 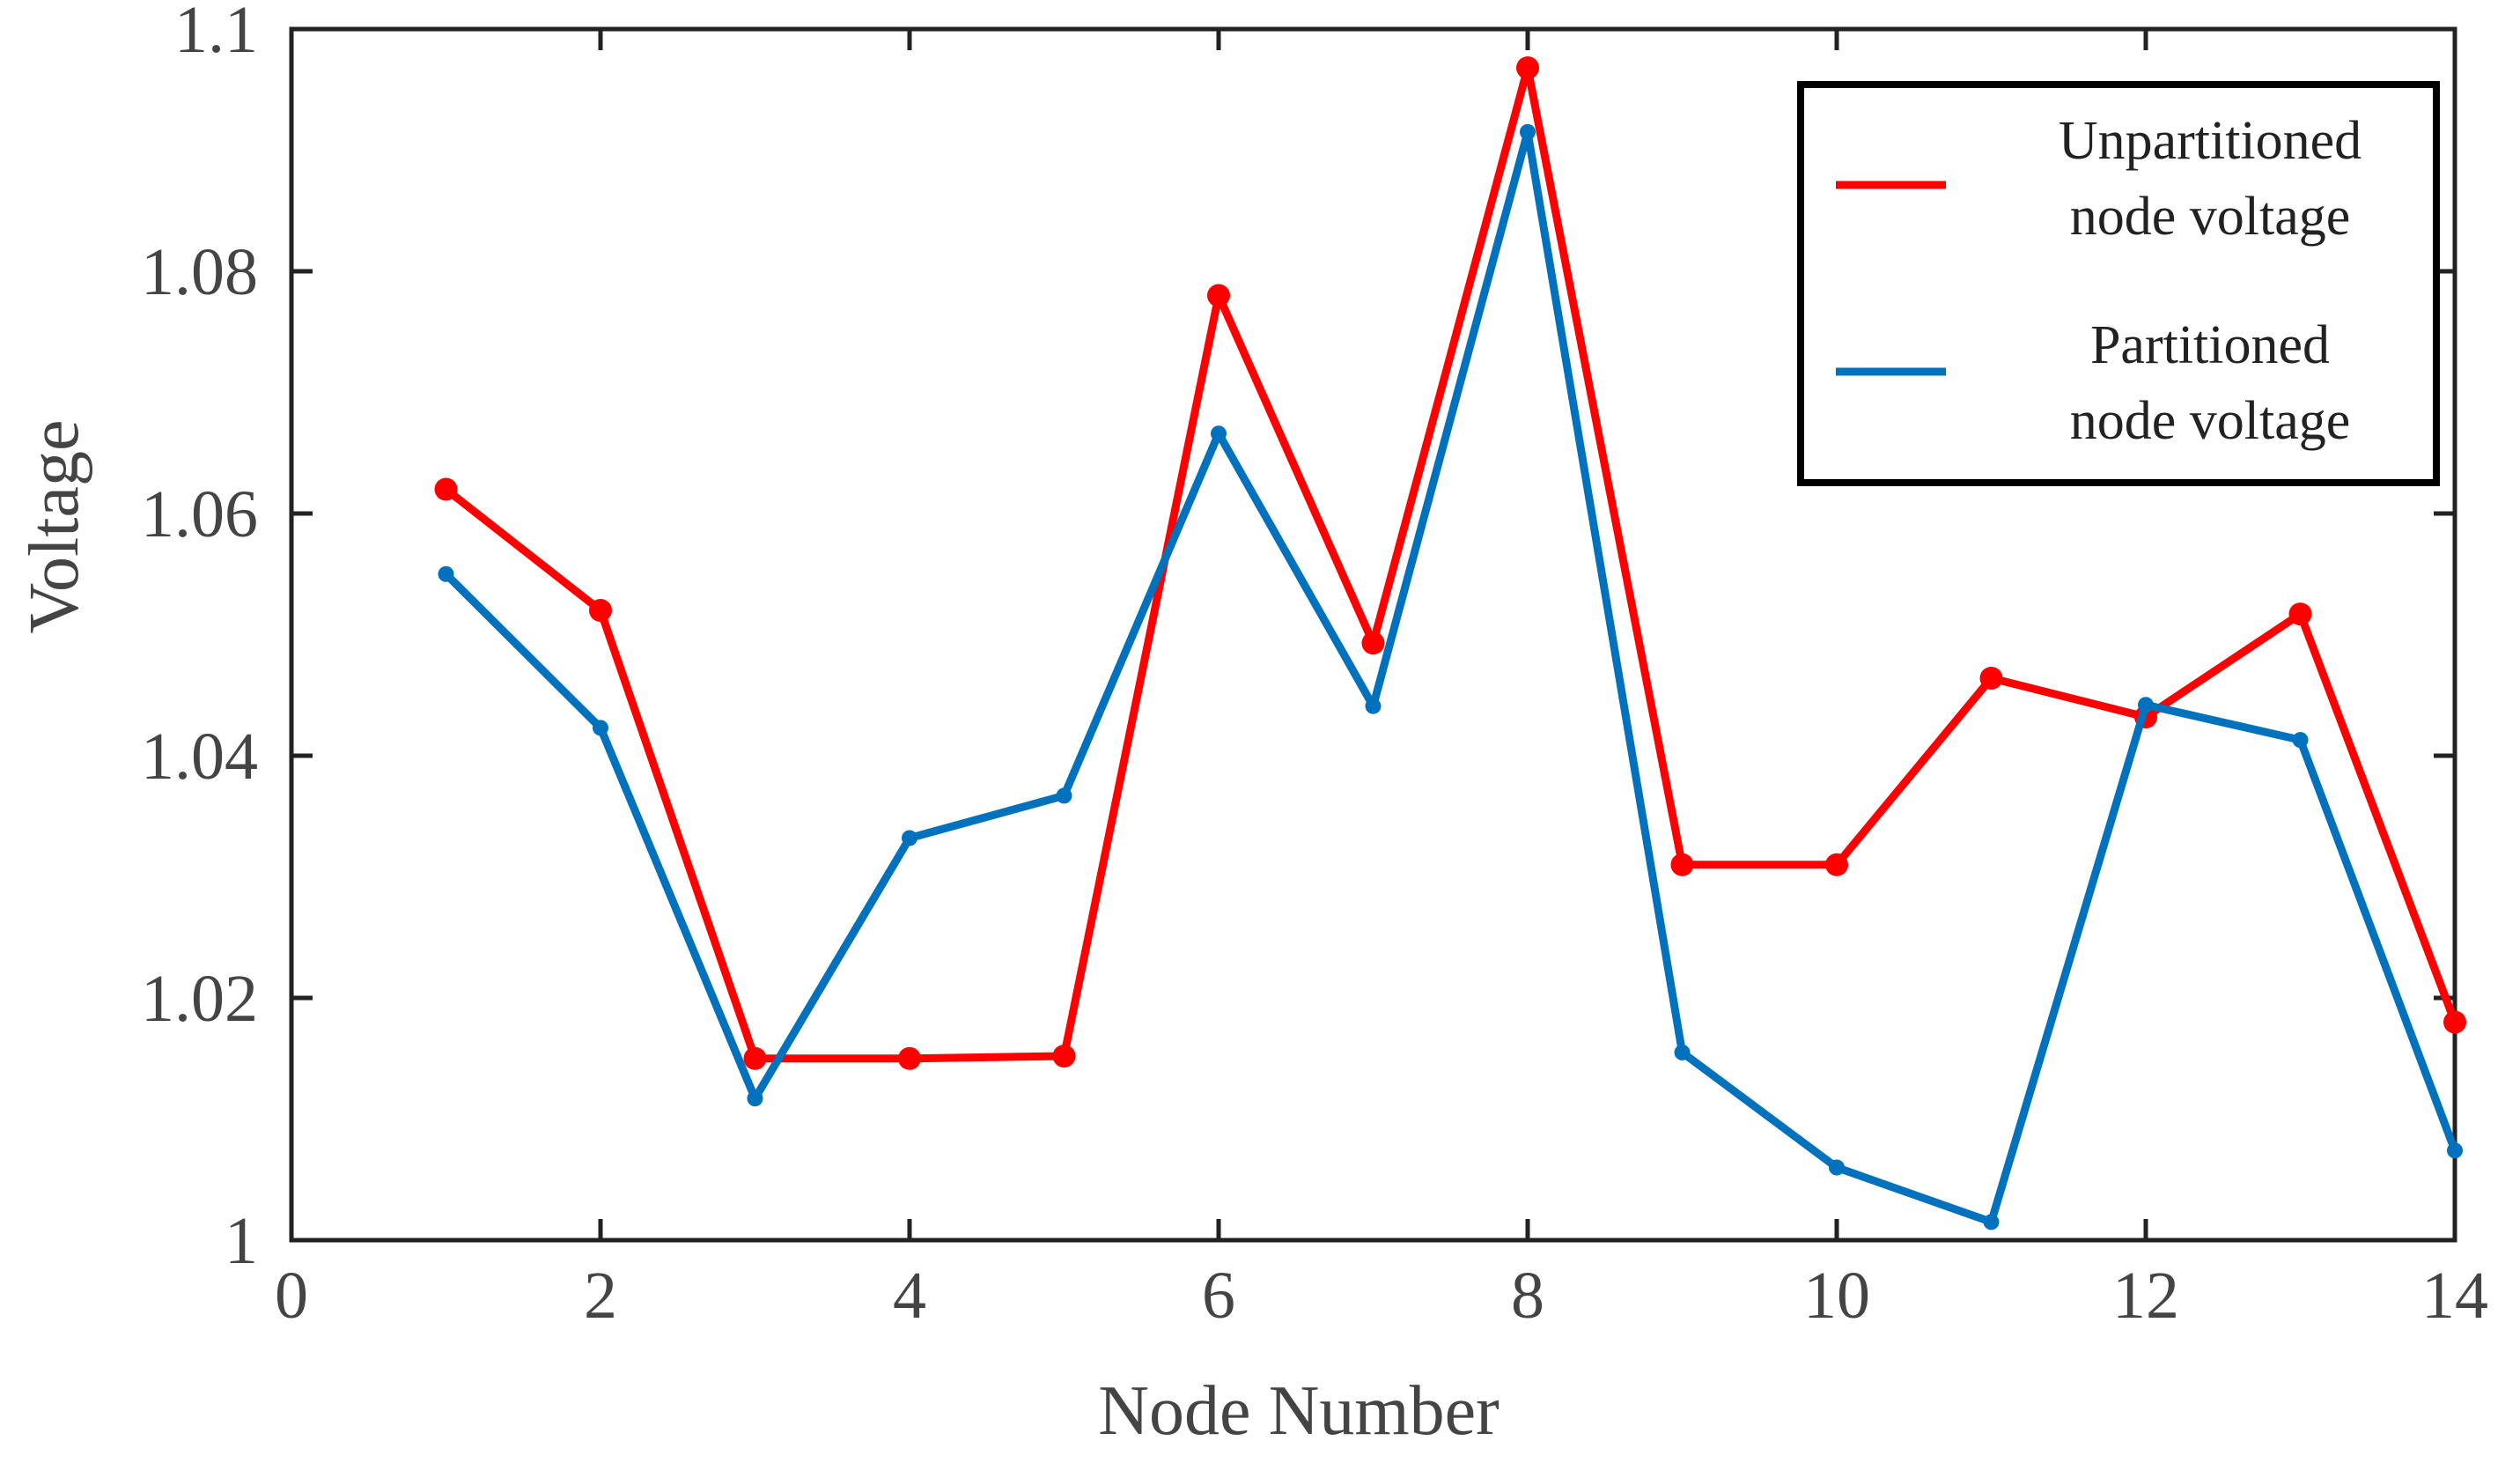 I want to click on legend-box, so click(x=2118, y=283).